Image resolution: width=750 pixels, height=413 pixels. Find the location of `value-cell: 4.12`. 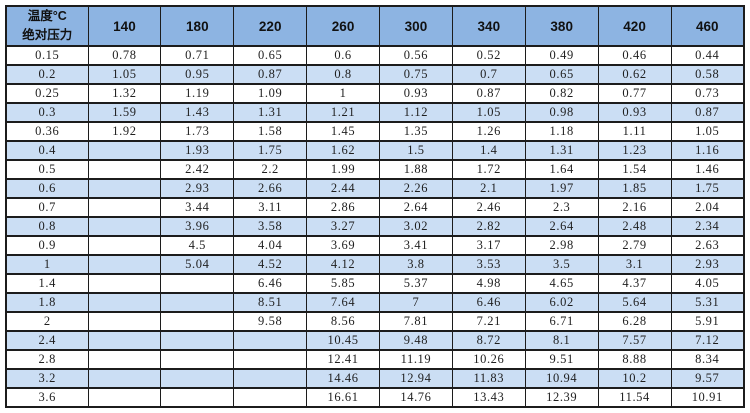

value-cell: 4.12 is located at coordinates (343, 264).